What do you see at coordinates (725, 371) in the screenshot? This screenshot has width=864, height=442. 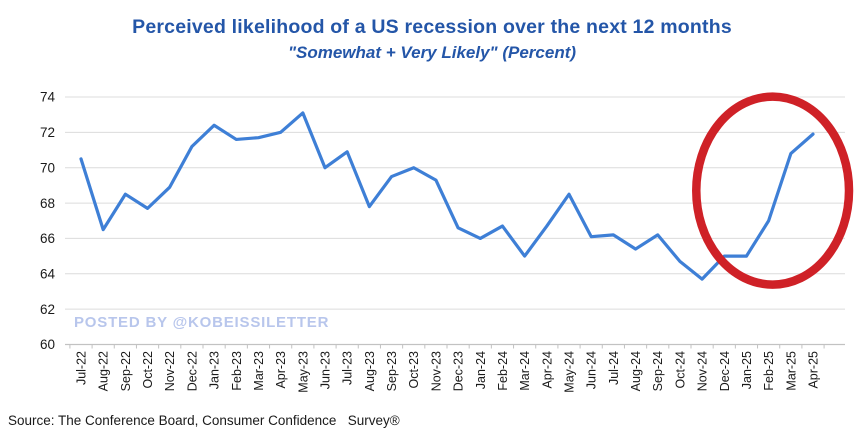 I see `x-axis-tick-label: Dec-24` at bounding box center [725, 371].